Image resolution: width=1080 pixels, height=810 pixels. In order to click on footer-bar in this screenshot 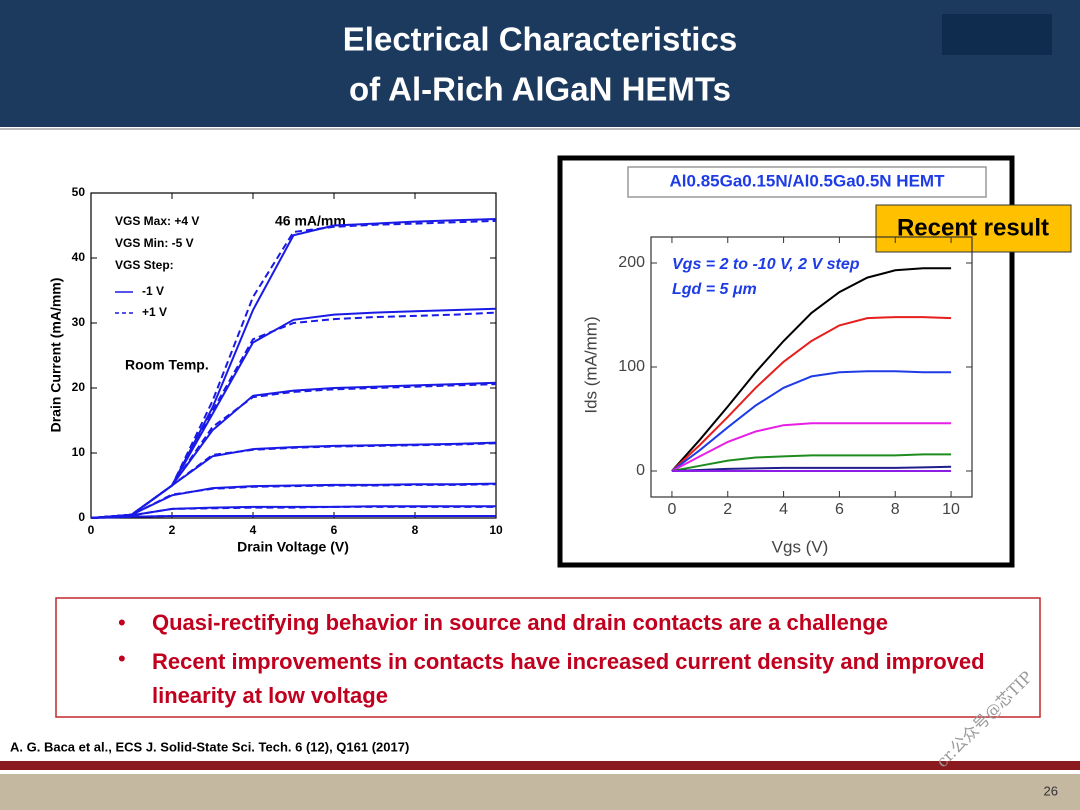, I will do `click(540, 765)`.